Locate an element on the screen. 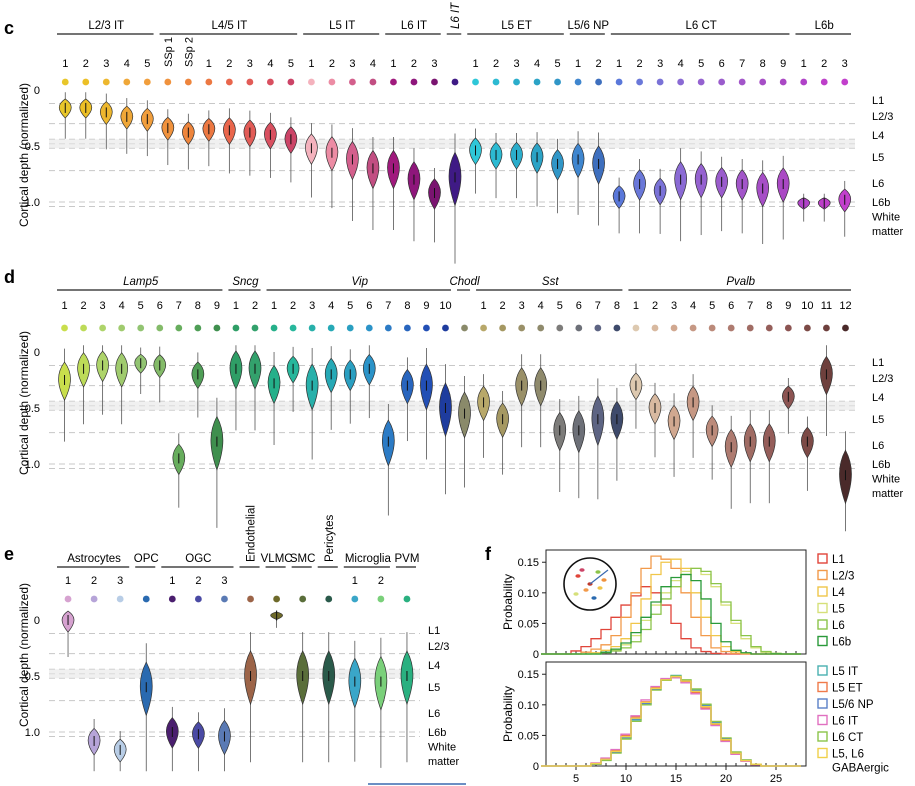 This screenshot has width=915, height=786. group-label: PVM is located at coordinates (407, 559).